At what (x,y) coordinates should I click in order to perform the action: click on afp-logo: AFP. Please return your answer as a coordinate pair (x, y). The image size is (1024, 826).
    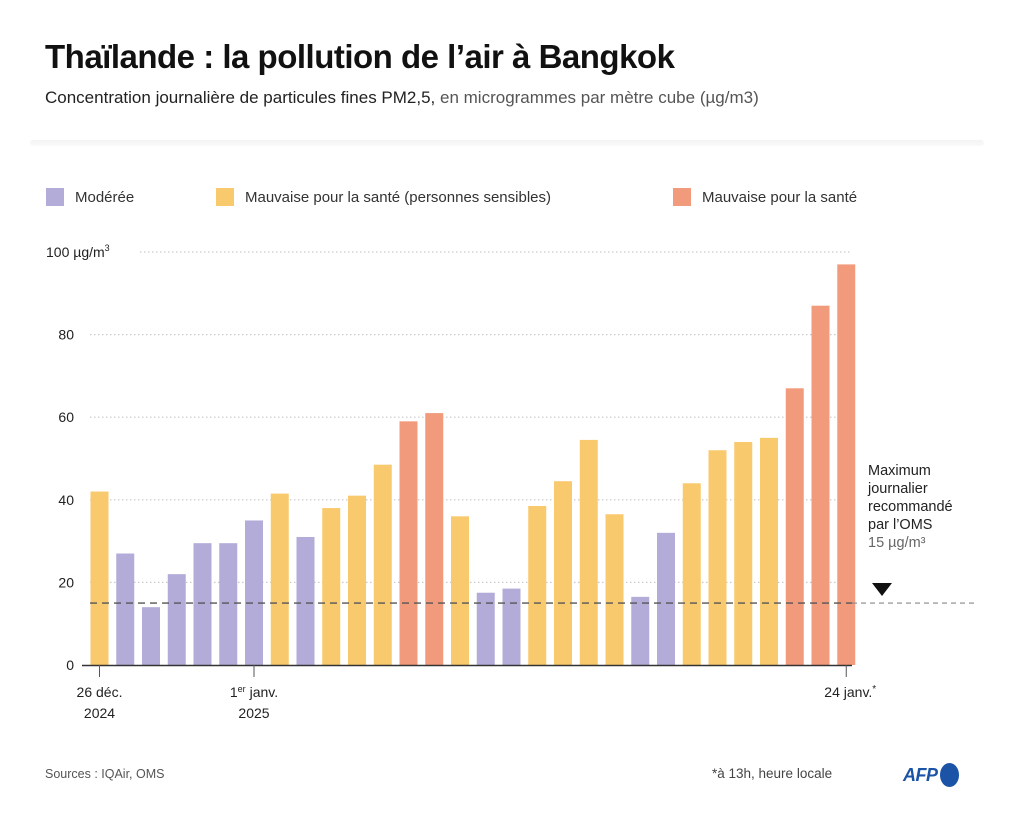
    Looking at the image, I should click on (931, 775).